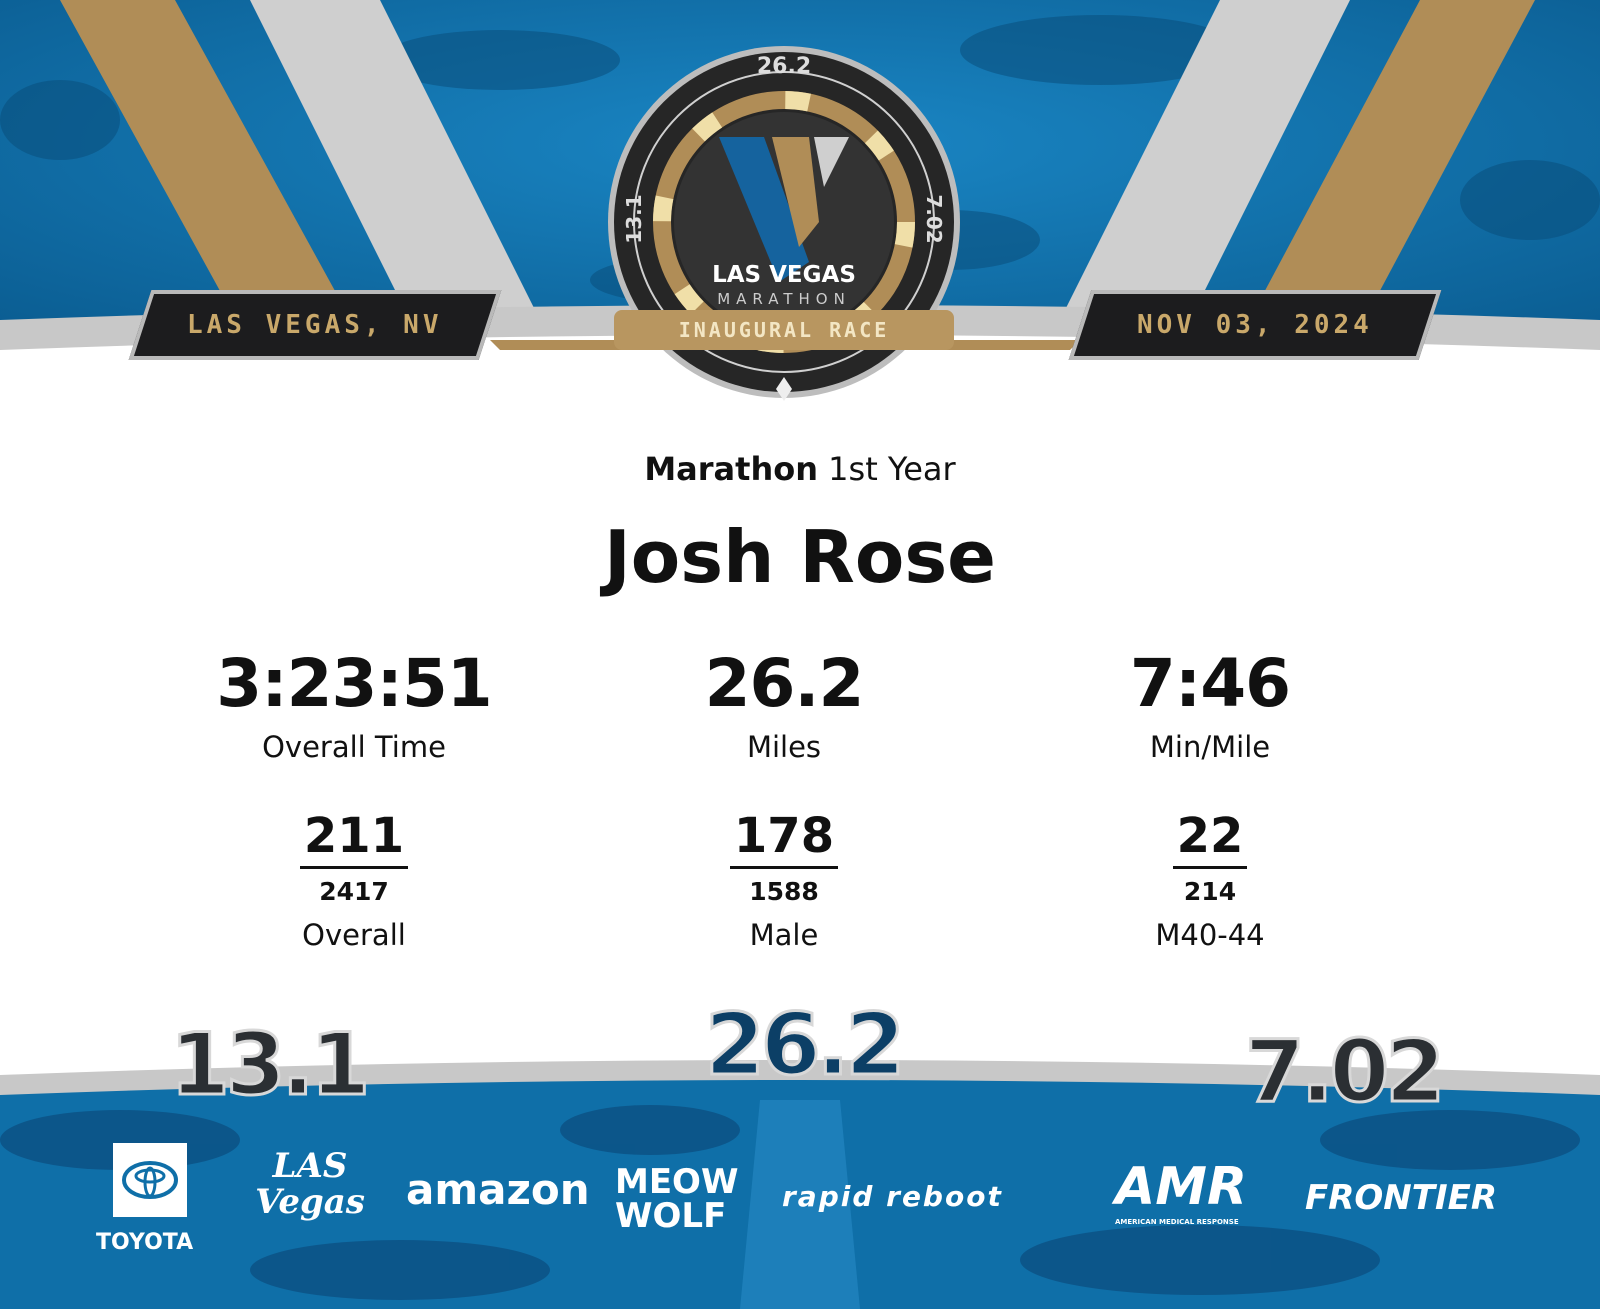 This screenshot has width=1600, height=1309. What do you see at coordinates (200, 150) in the screenshot?
I see `left-gold-stripe` at bounding box center [200, 150].